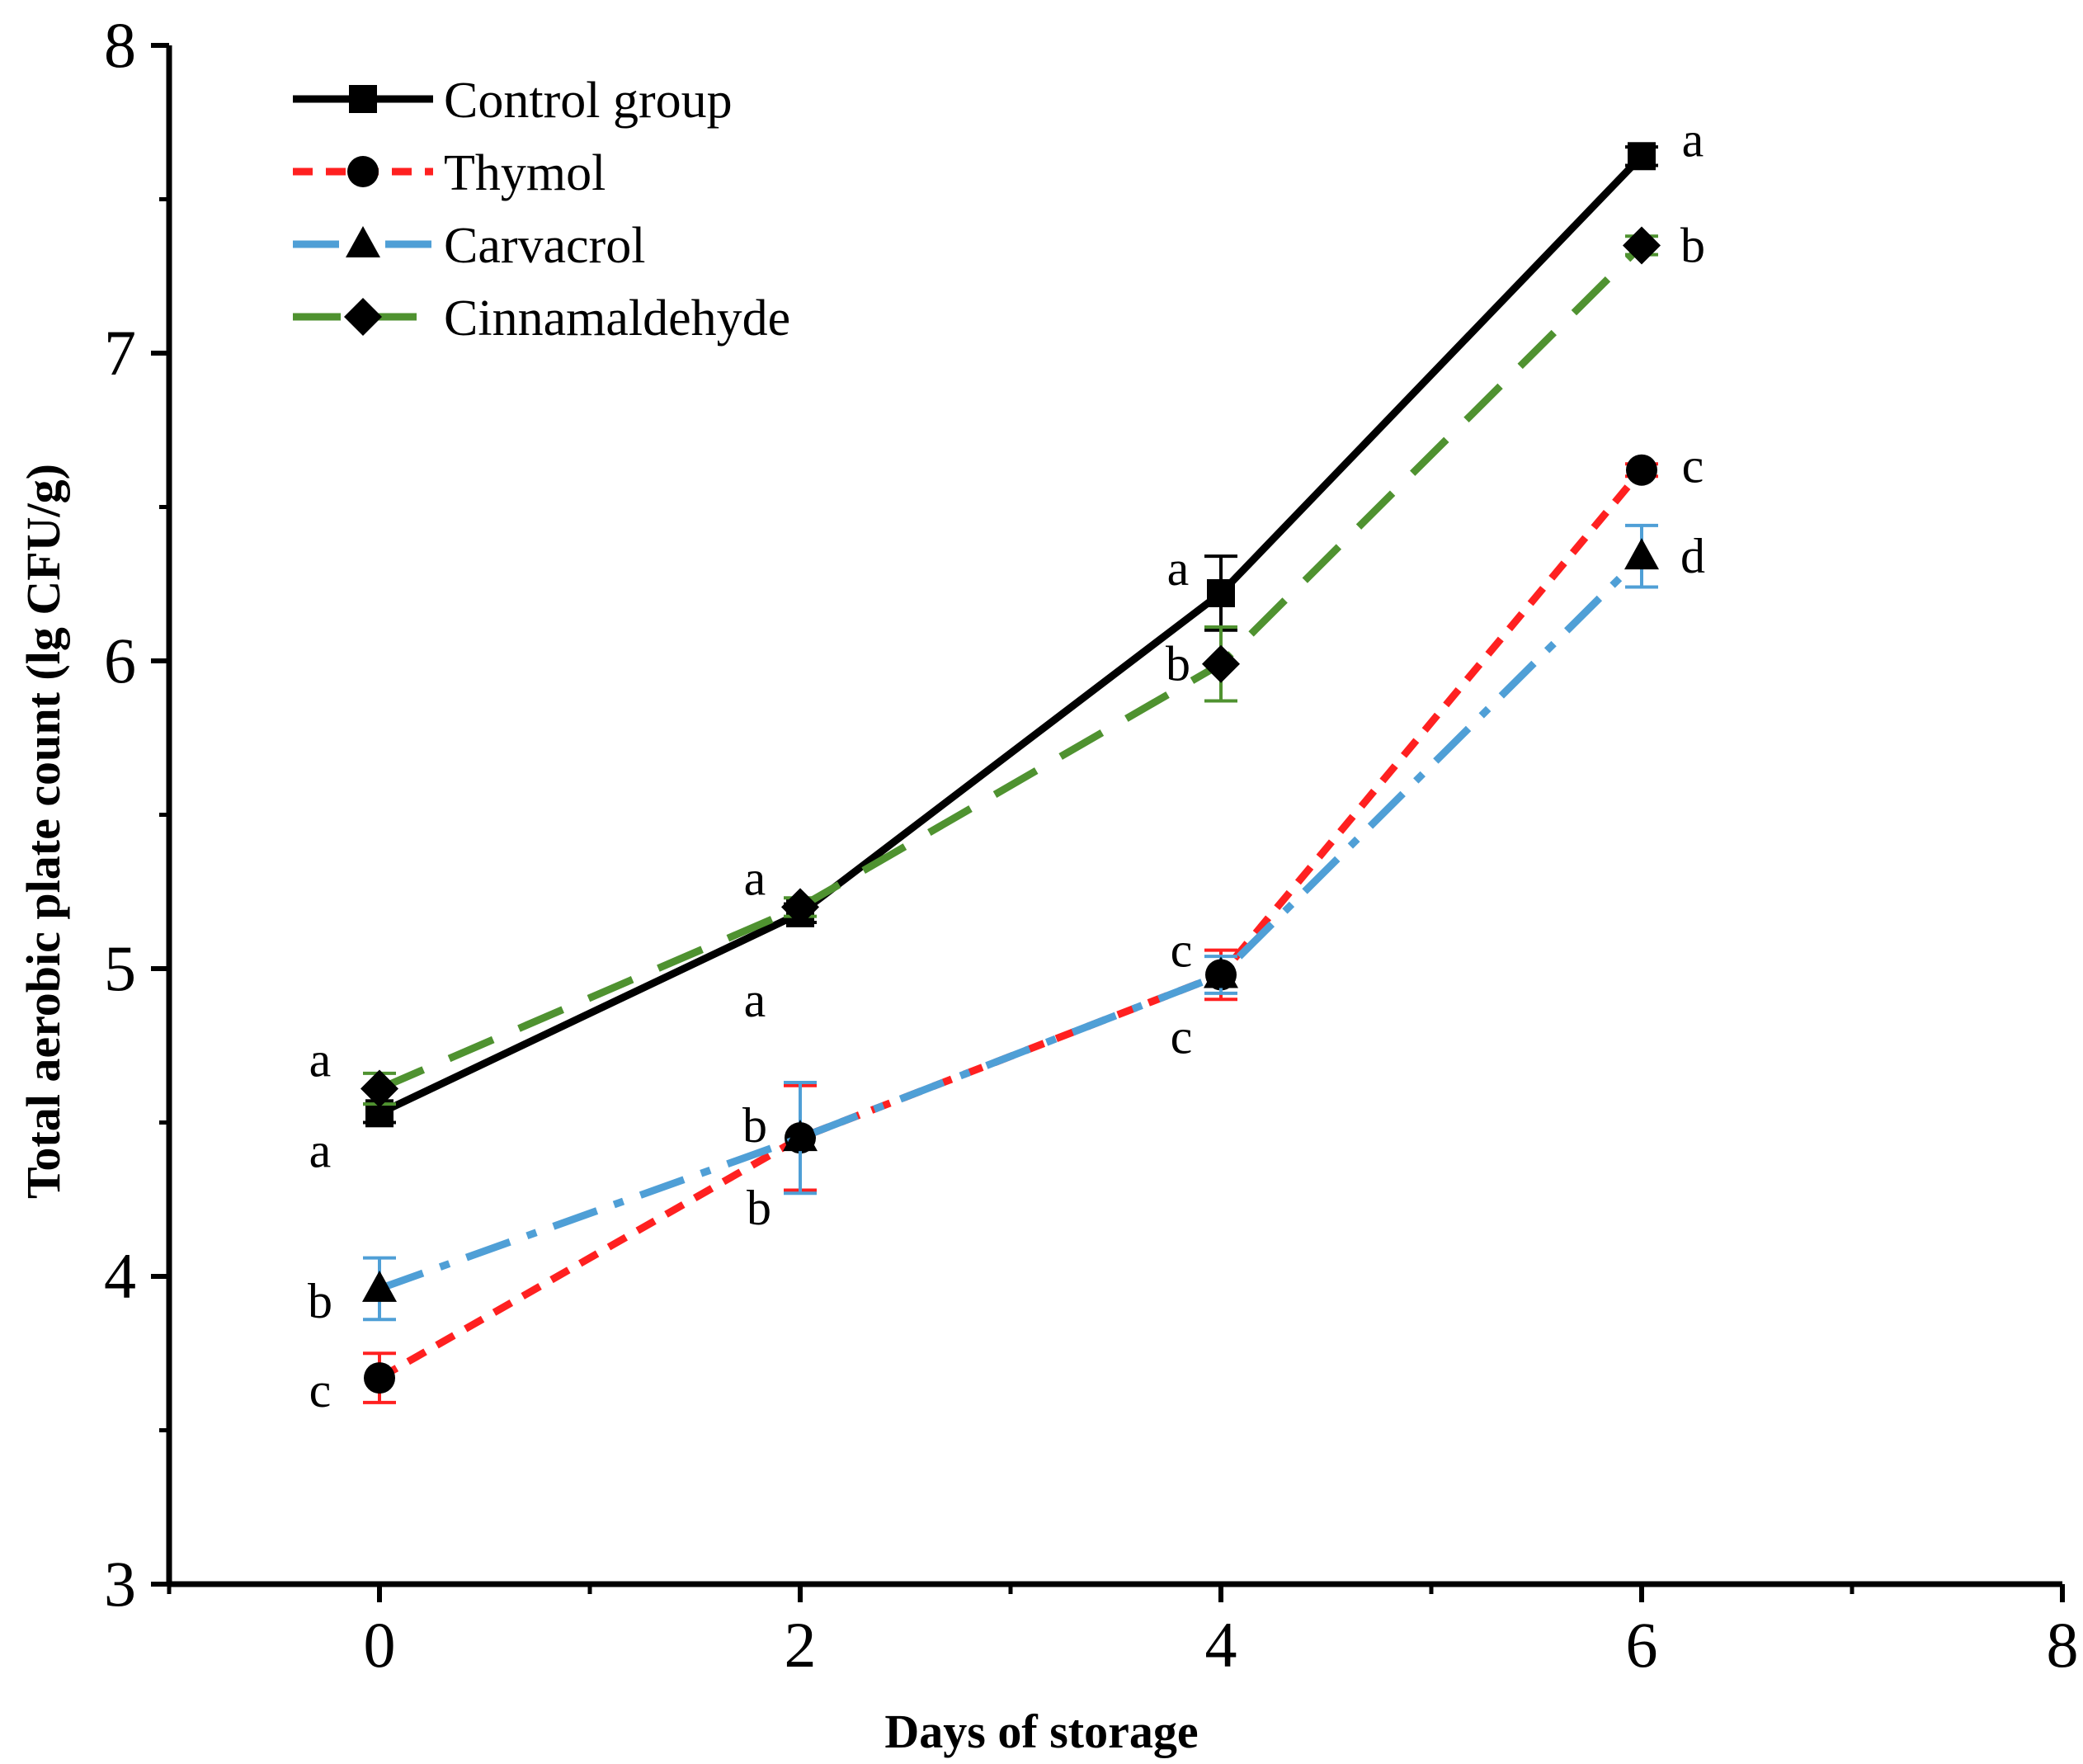  Describe the element at coordinates (1221, 1645) in the screenshot. I see `x-tick-label: 4` at that location.